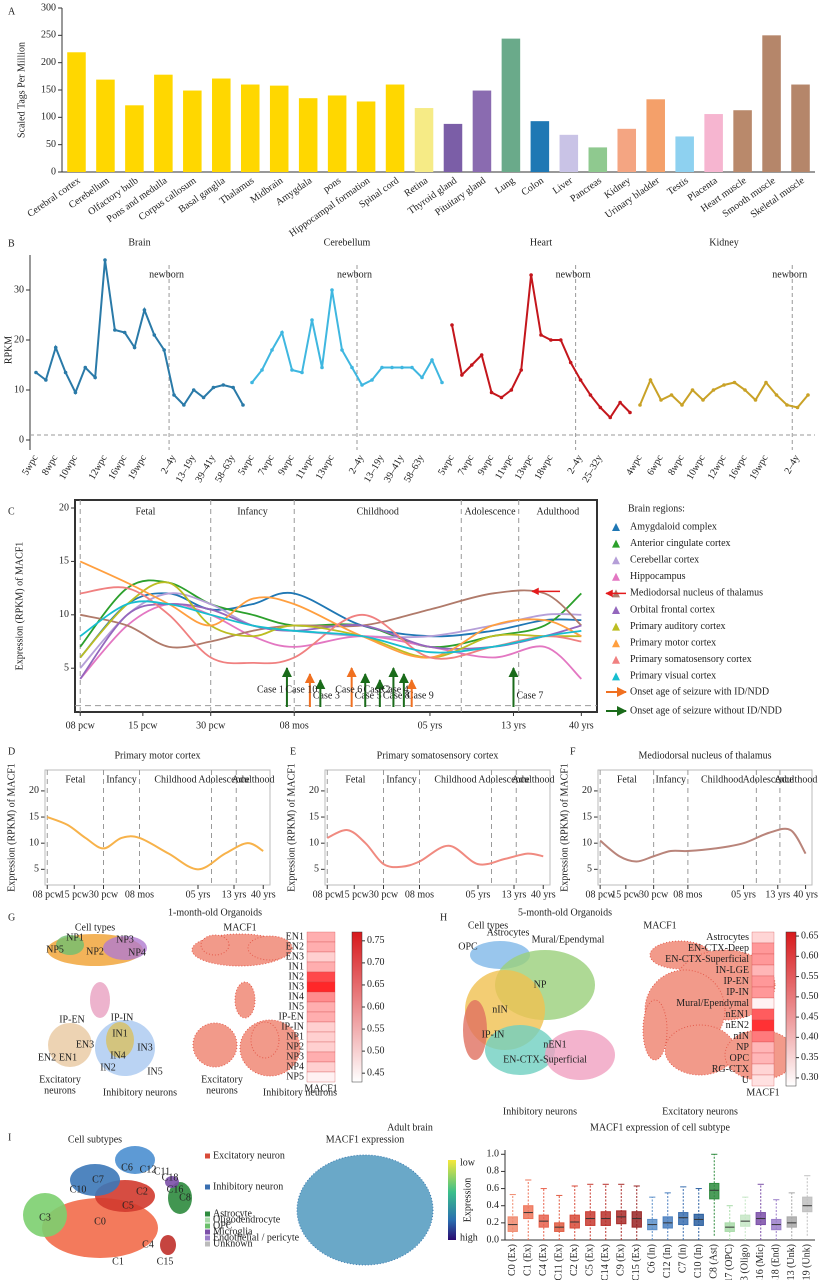  Describe the element at coordinates (691, 659) in the screenshot. I see `legend-label: Primary somatosensory cortex` at that location.